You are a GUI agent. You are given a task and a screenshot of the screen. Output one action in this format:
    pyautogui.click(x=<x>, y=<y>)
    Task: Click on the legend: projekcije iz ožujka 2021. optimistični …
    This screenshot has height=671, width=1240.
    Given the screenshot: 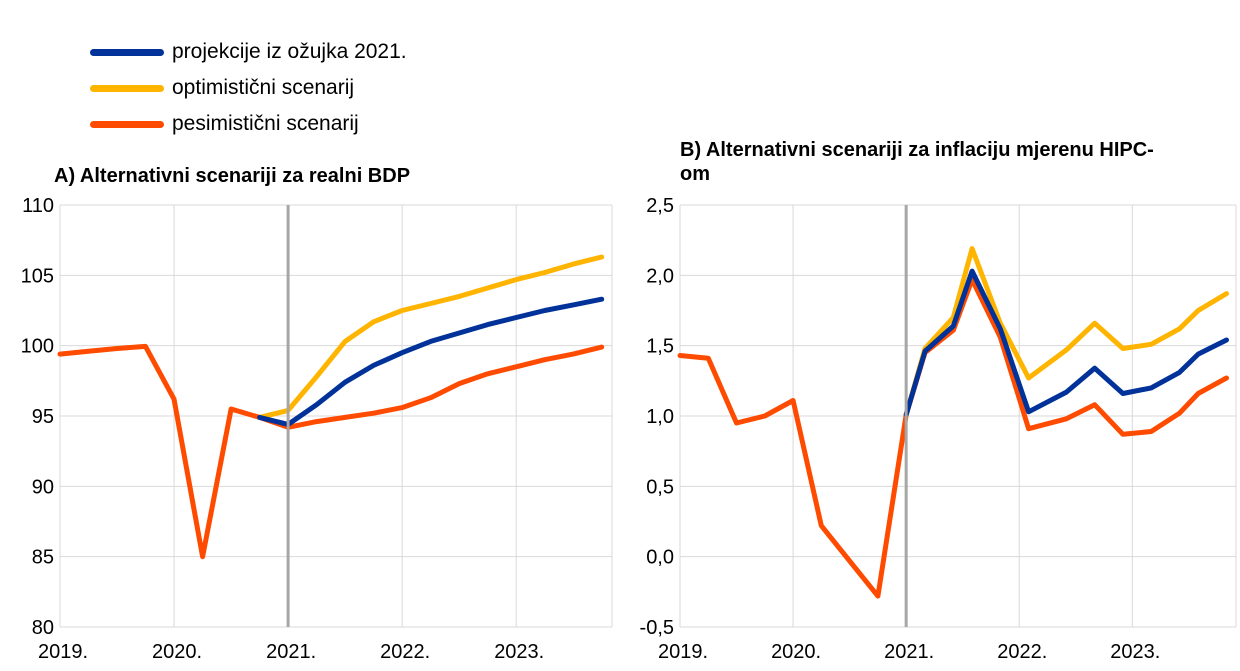 What is the action you would take?
    pyautogui.click(x=248, y=88)
    